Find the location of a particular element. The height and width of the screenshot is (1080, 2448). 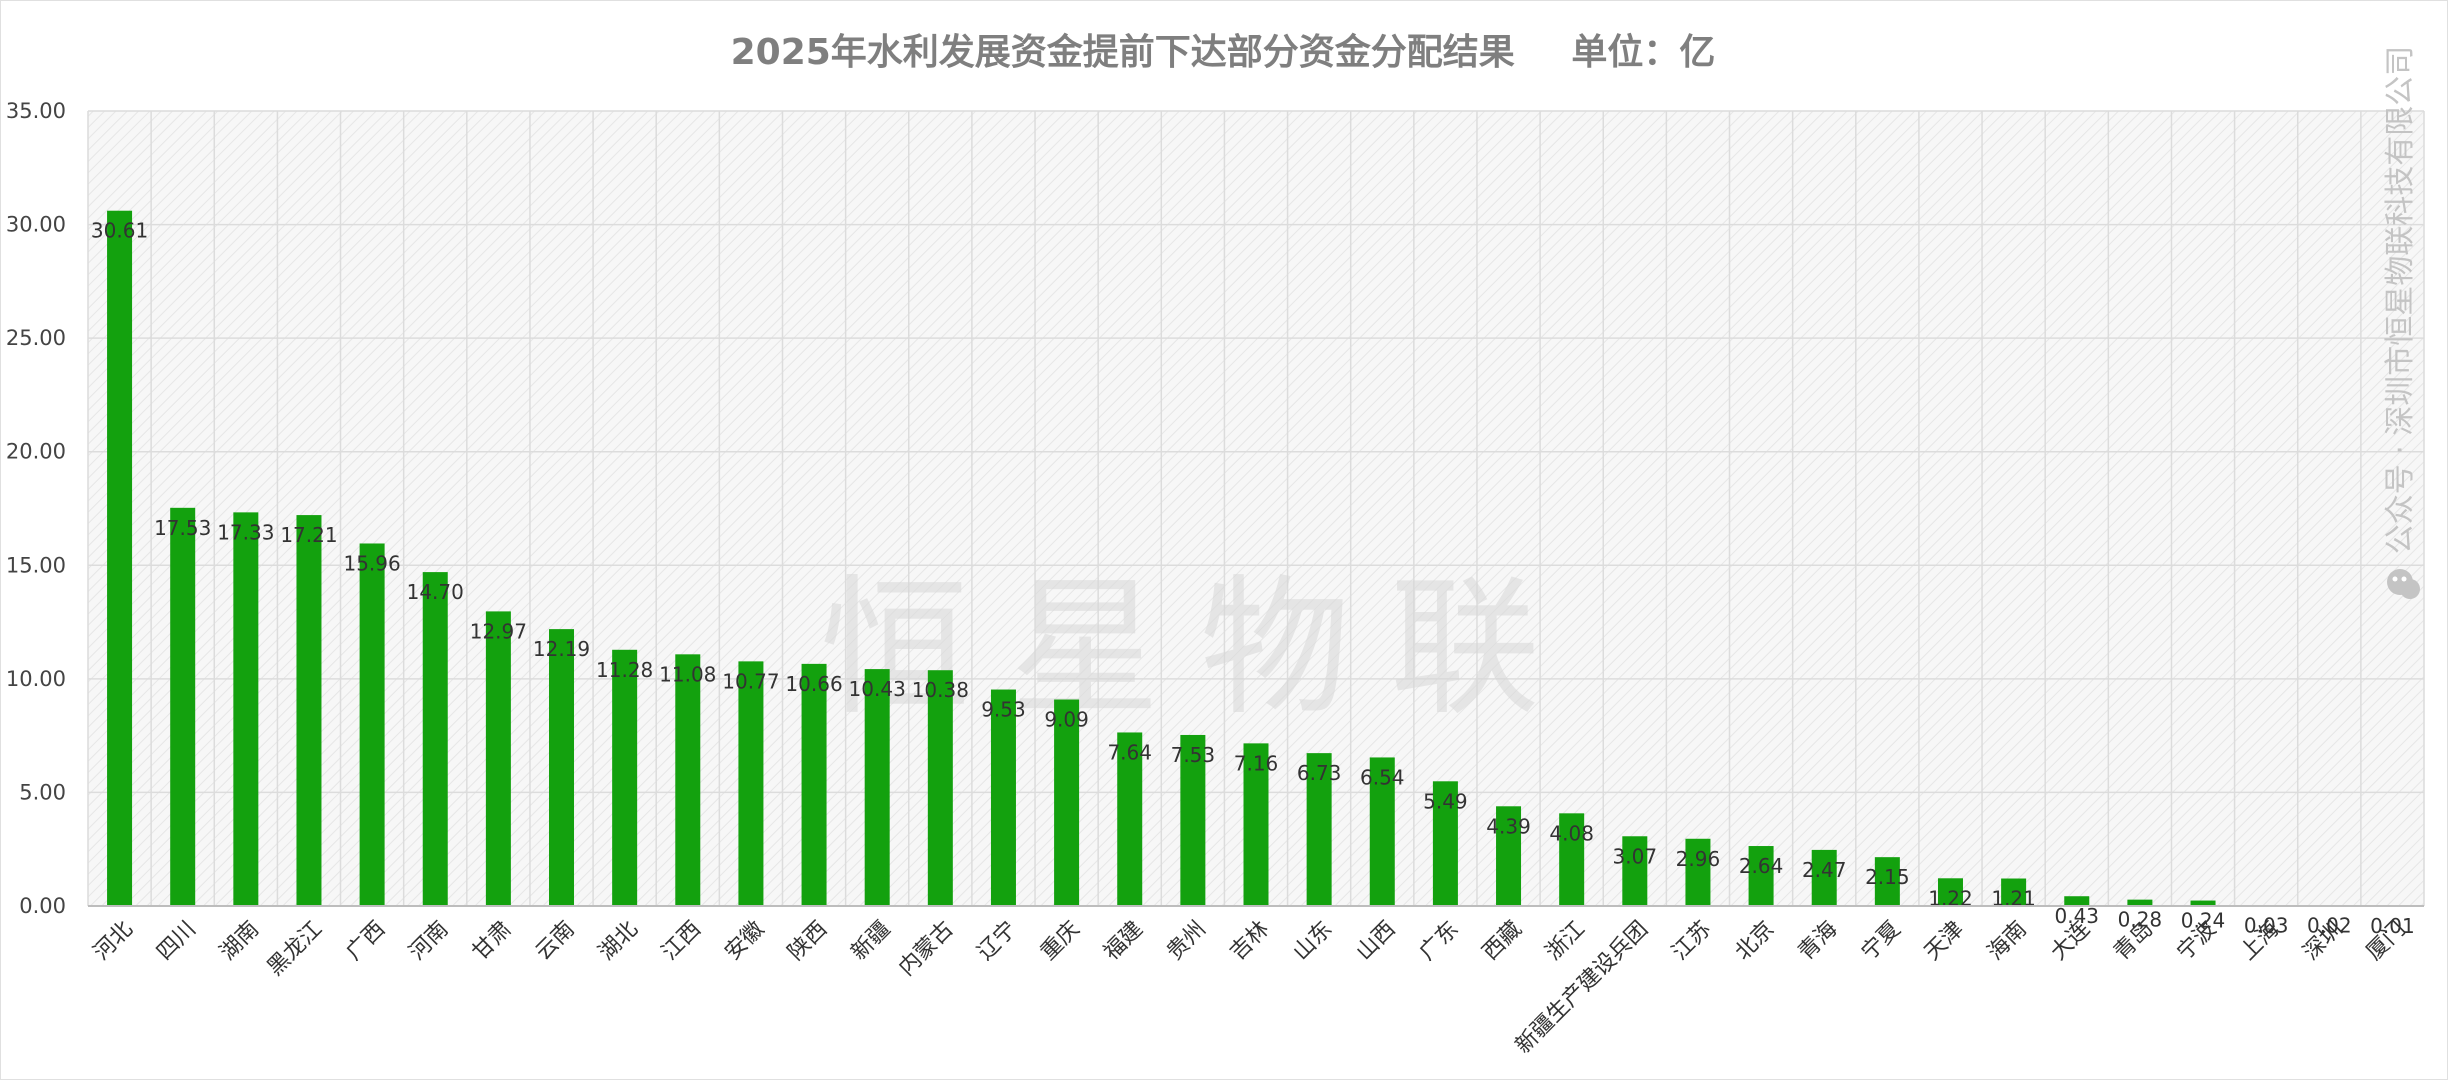

category-label: 浙江 is located at coordinates (1565, 941).